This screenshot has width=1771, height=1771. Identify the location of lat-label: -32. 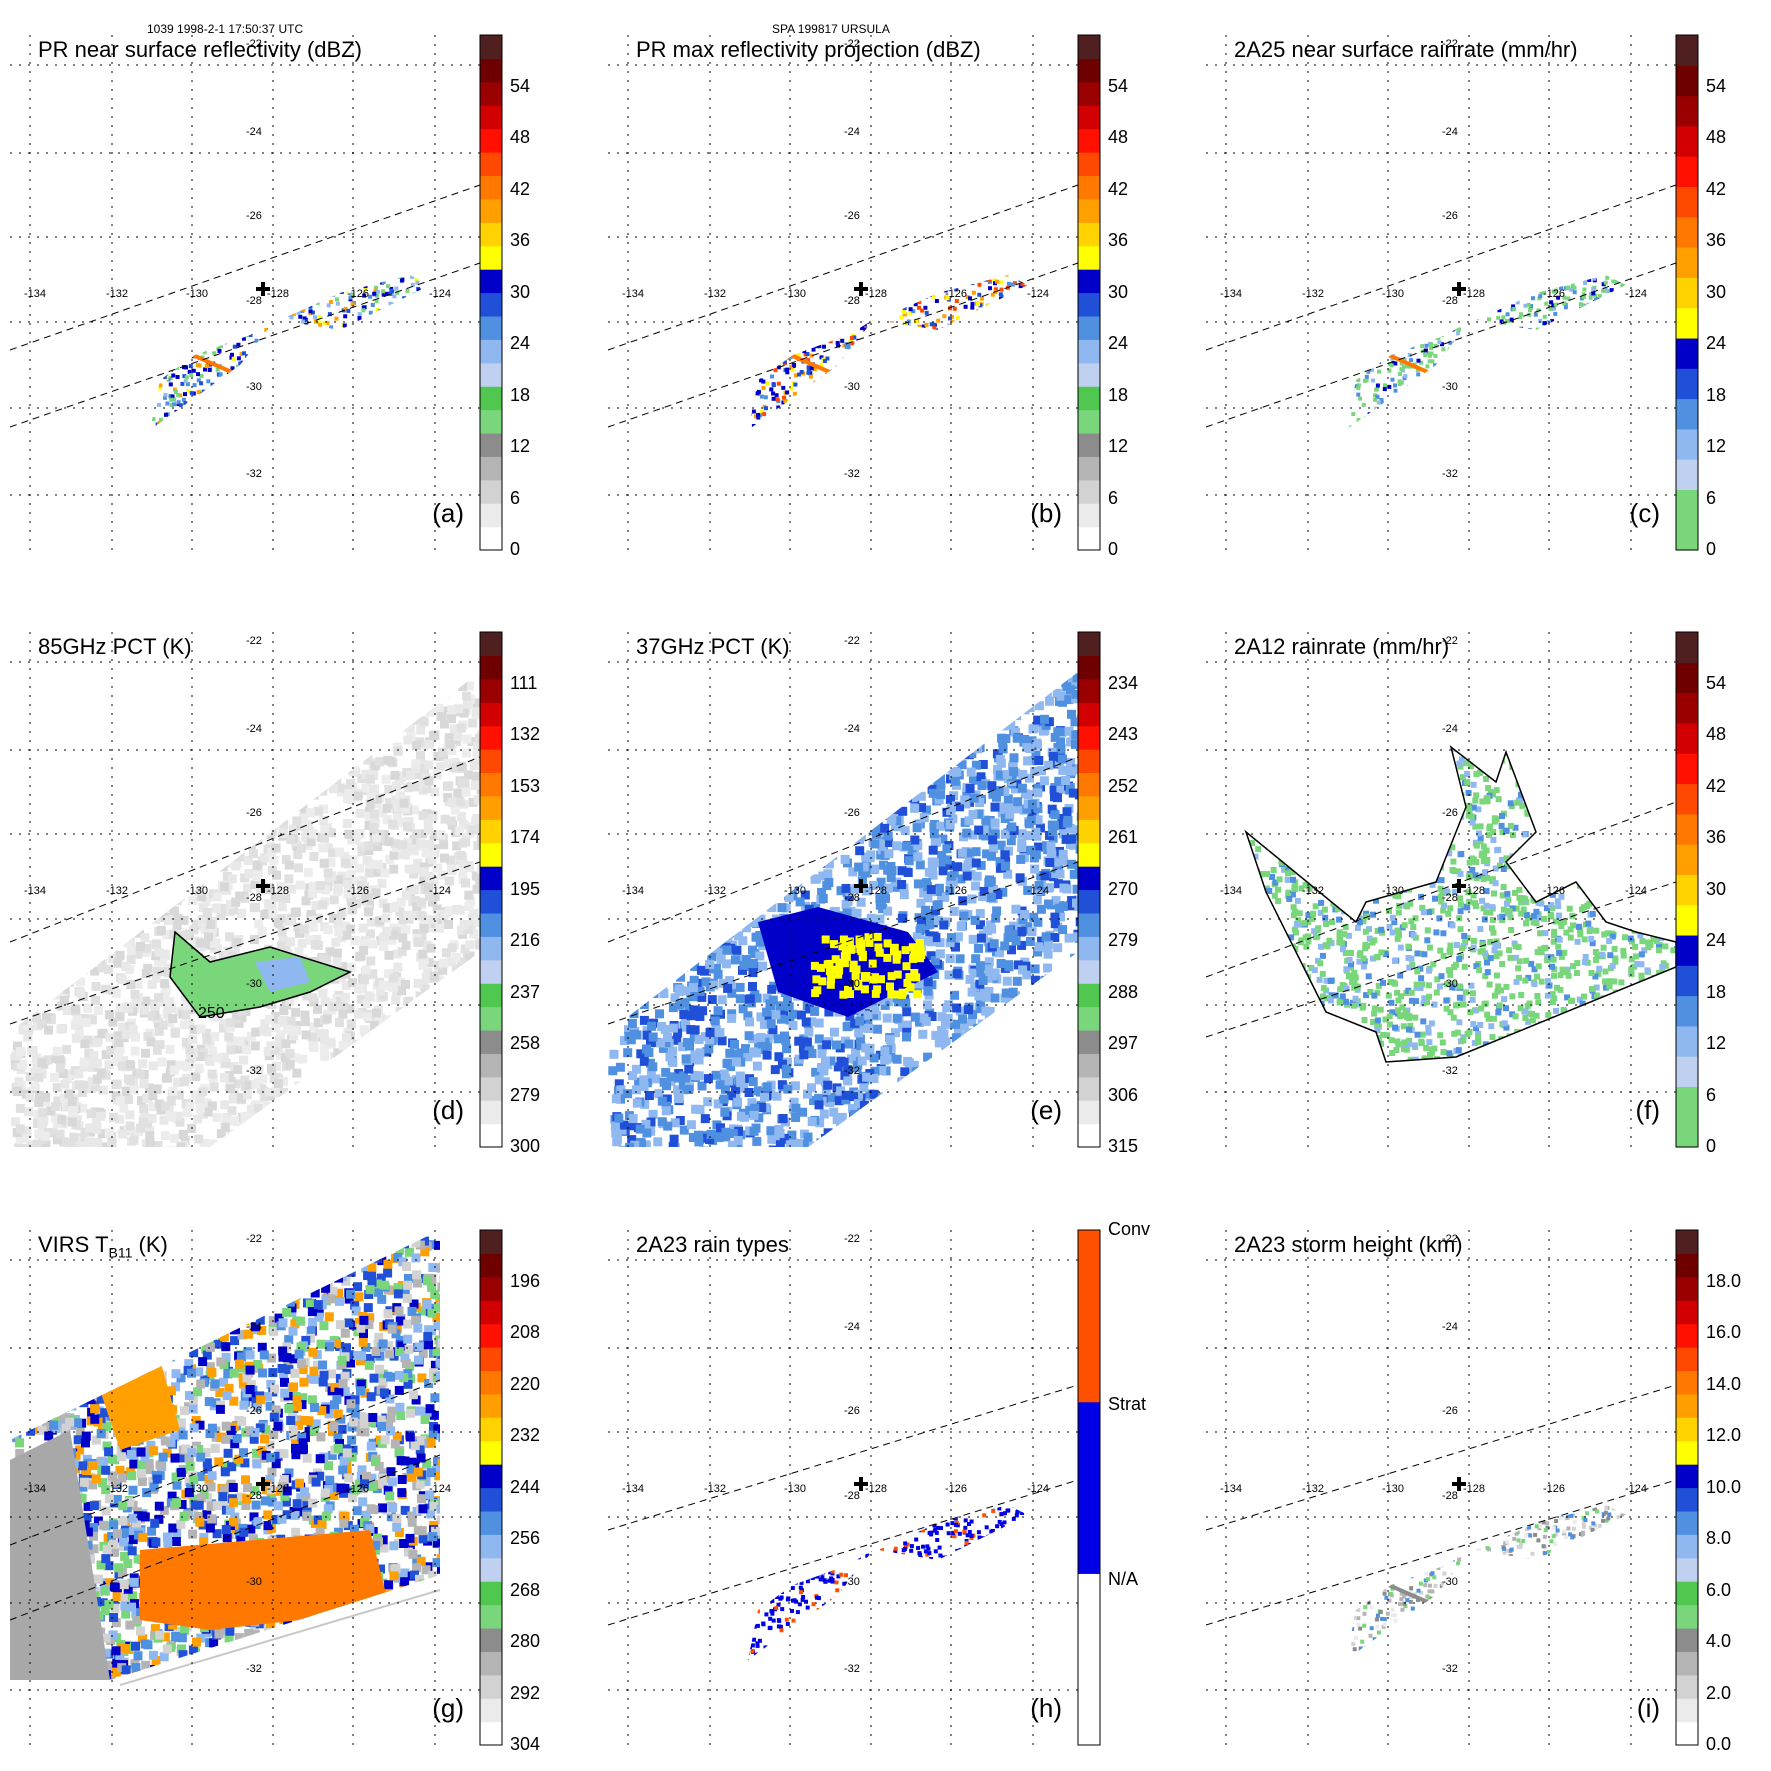
(1450, 1669).